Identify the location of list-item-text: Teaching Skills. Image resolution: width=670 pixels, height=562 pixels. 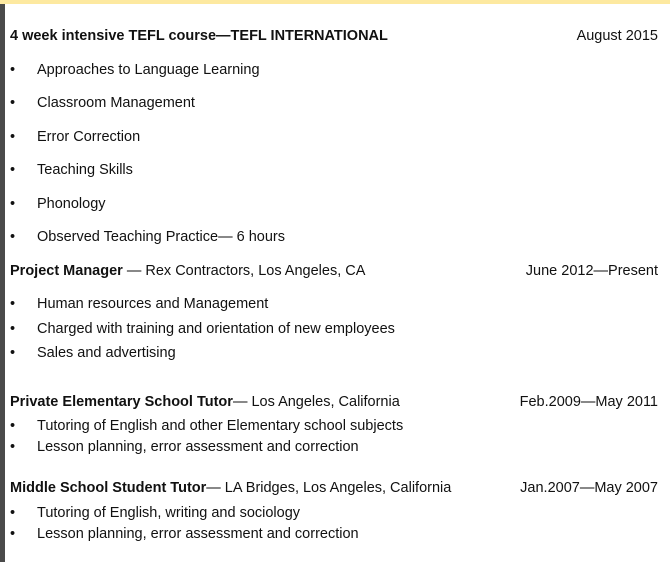
(85, 170).